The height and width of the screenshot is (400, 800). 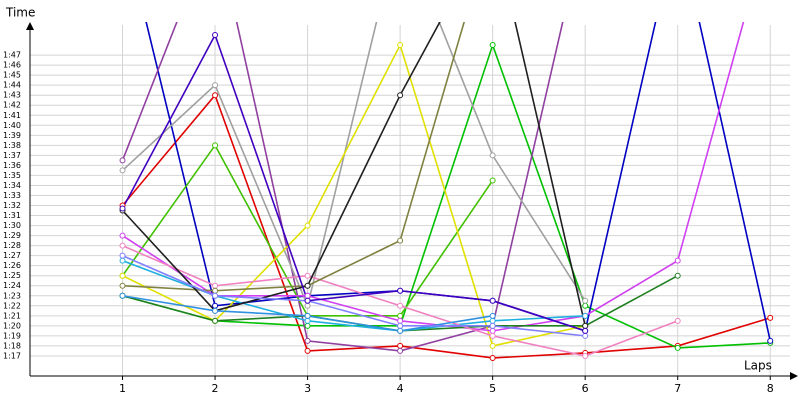 I want to click on y-tick-label: 1:29, so click(x=12, y=235).